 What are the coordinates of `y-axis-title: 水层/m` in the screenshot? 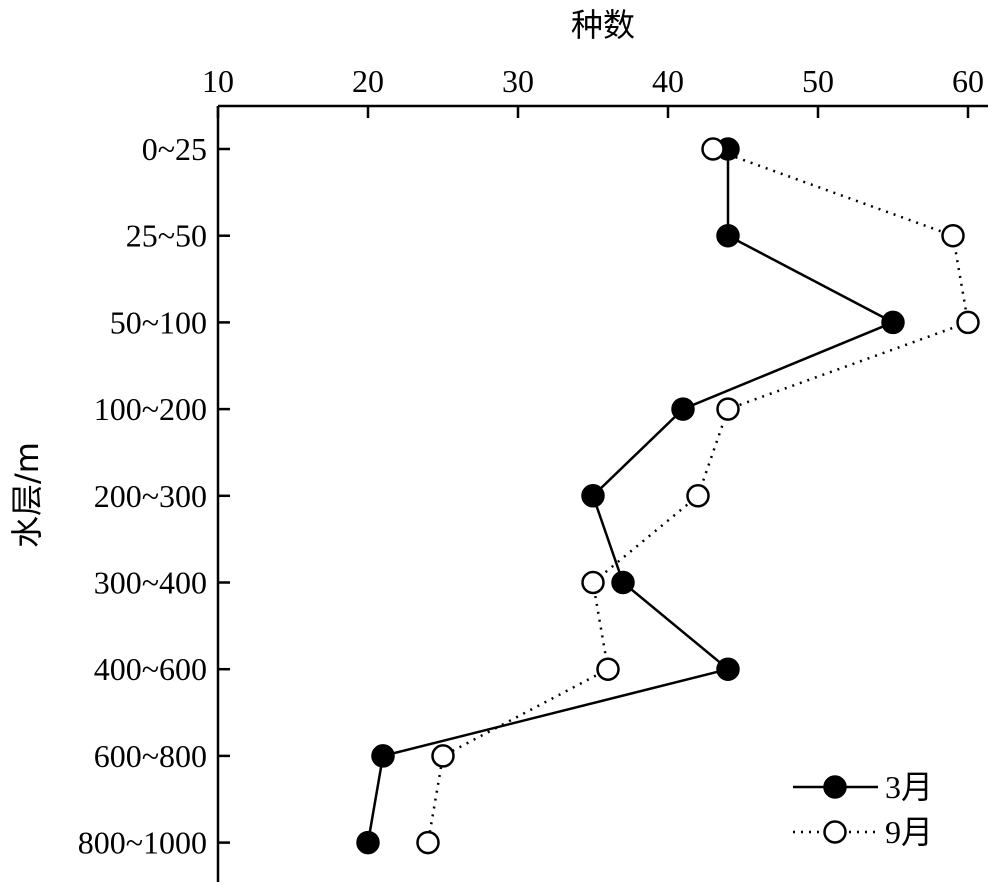 It's located at (27, 495).